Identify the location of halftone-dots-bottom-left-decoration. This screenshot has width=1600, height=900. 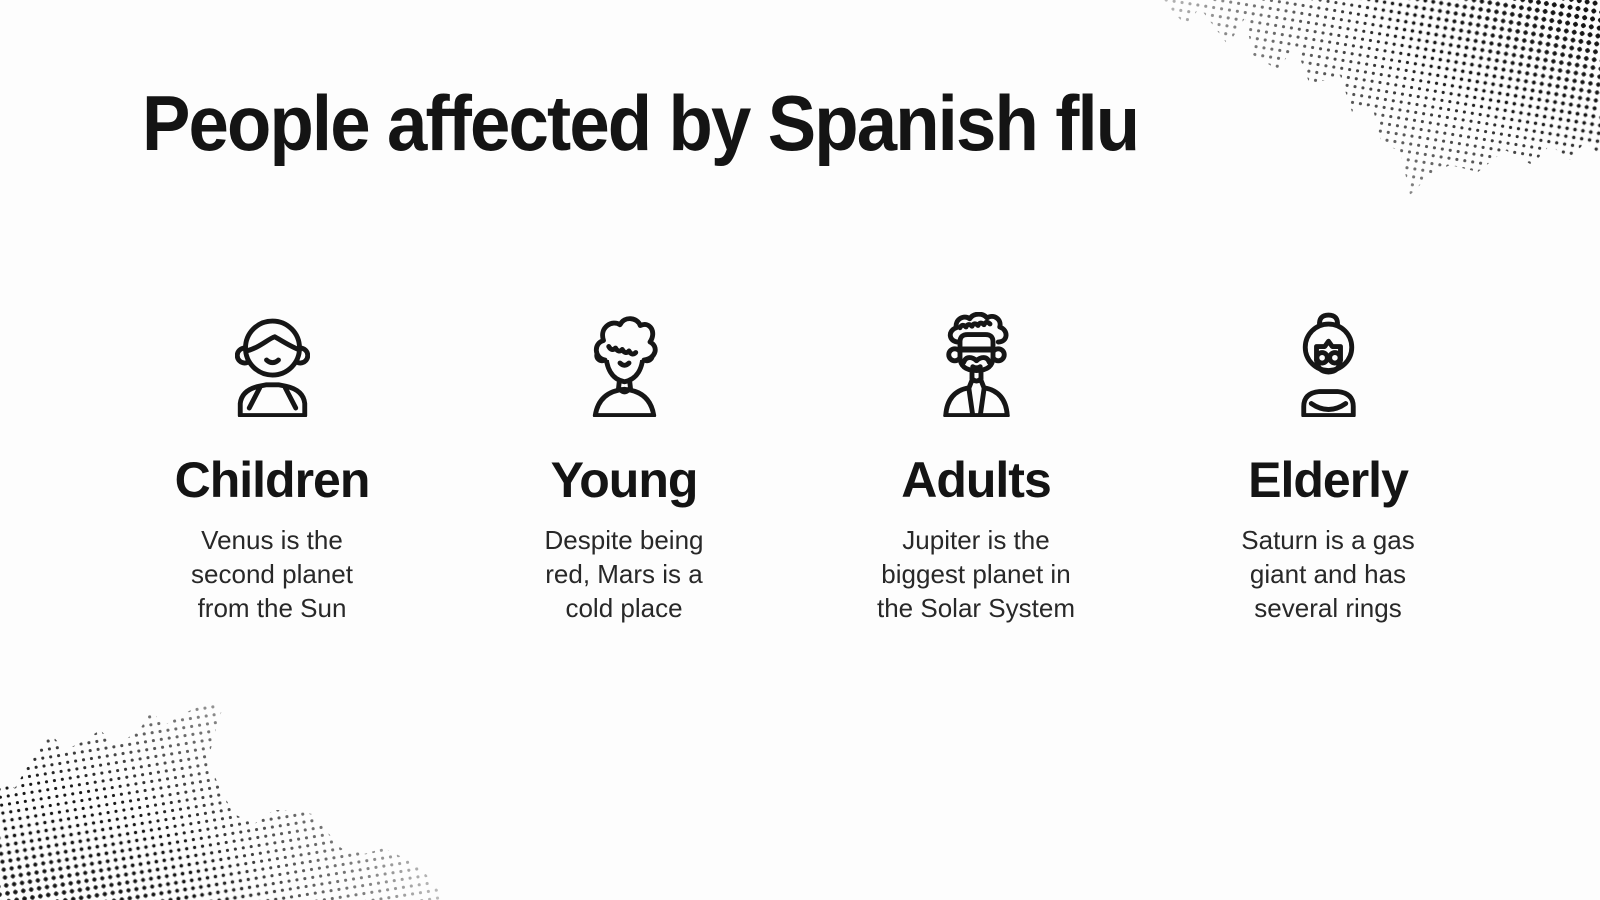
(225, 790).